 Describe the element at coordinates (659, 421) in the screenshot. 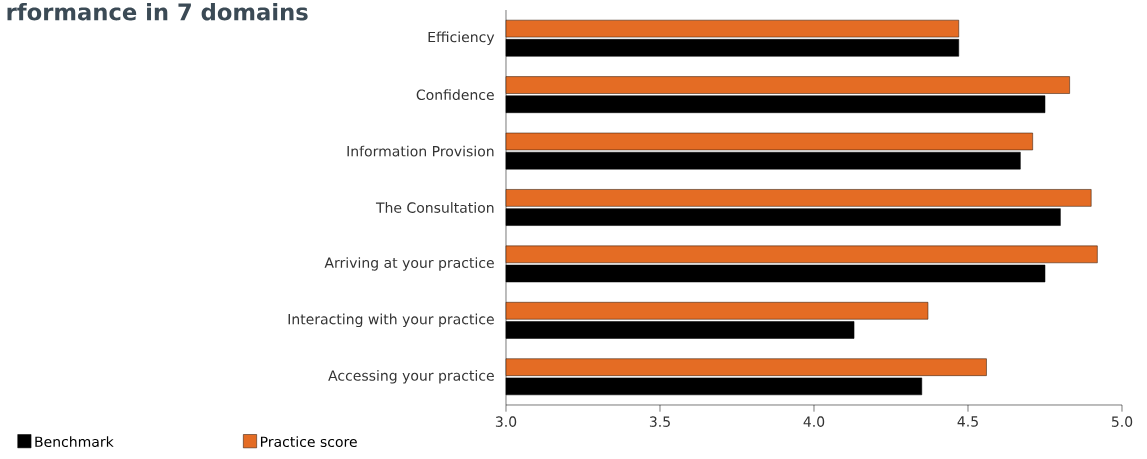

I see `x-tick-label: 3.5` at that location.